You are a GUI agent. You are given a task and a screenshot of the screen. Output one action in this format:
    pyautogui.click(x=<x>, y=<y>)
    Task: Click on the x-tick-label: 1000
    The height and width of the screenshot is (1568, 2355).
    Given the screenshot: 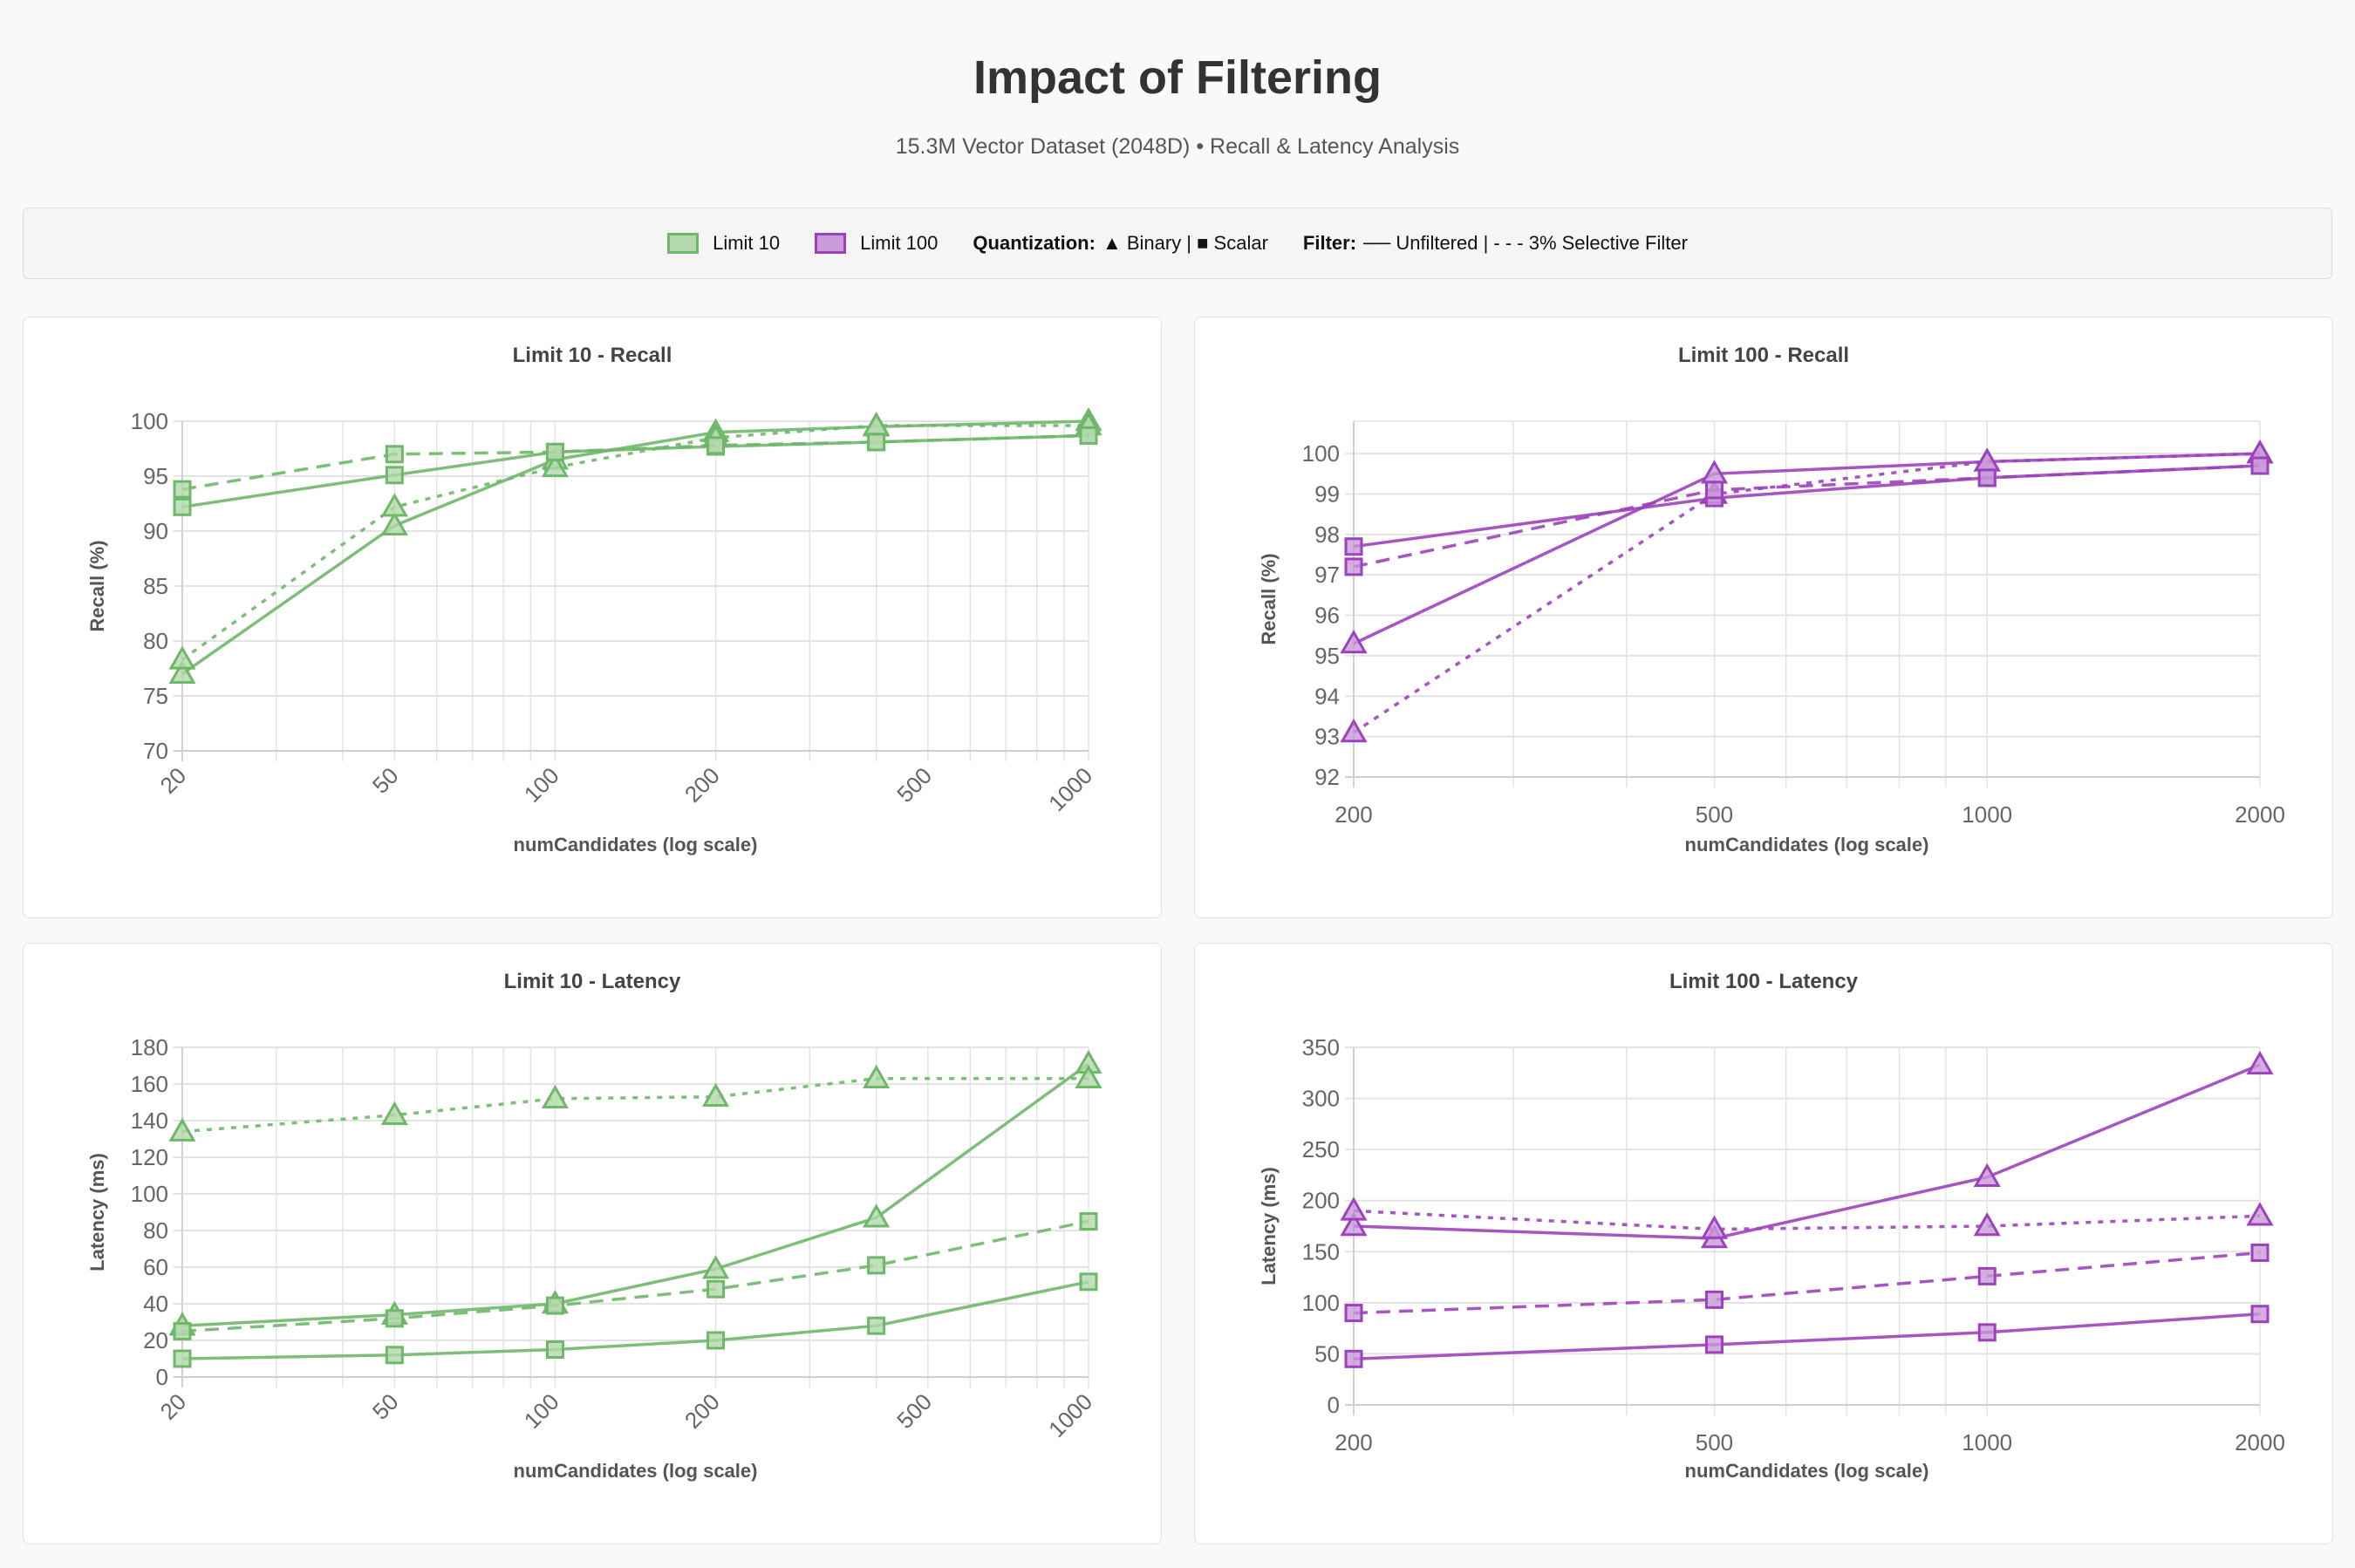 What is the action you would take?
    pyautogui.click(x=1987, y=1442)
    